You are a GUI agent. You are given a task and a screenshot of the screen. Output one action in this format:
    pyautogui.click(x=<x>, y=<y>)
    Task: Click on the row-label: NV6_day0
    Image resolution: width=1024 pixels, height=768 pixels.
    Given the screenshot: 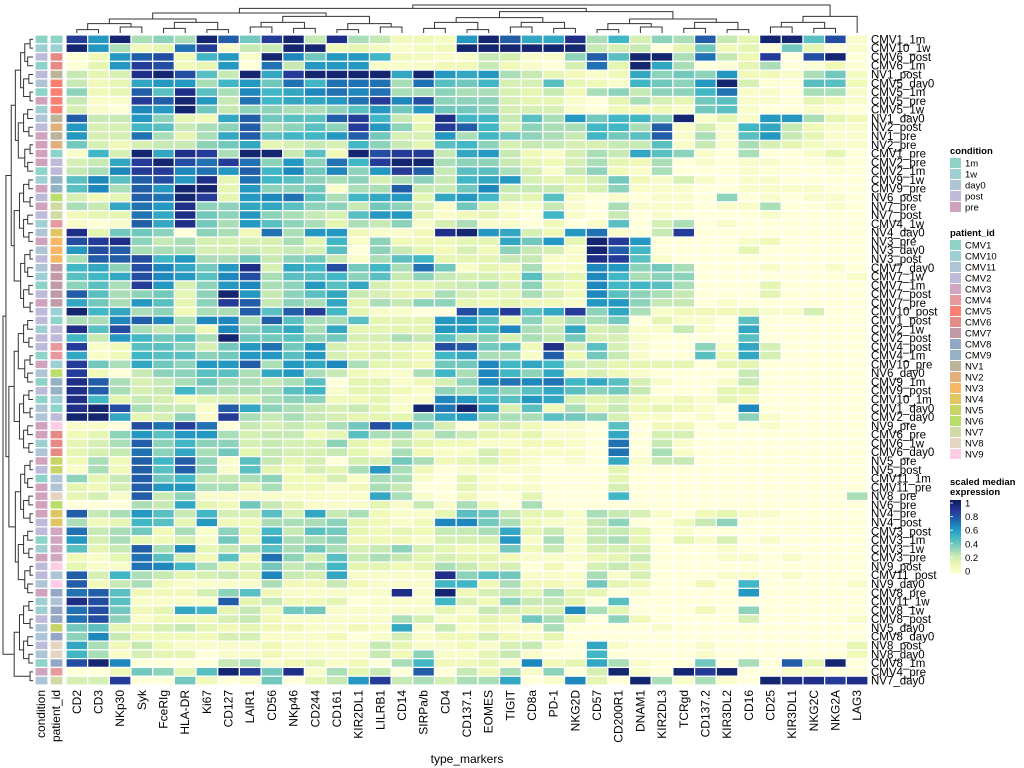 What is the action you would take?
    pyautogui.click(x=898, y=374)
    